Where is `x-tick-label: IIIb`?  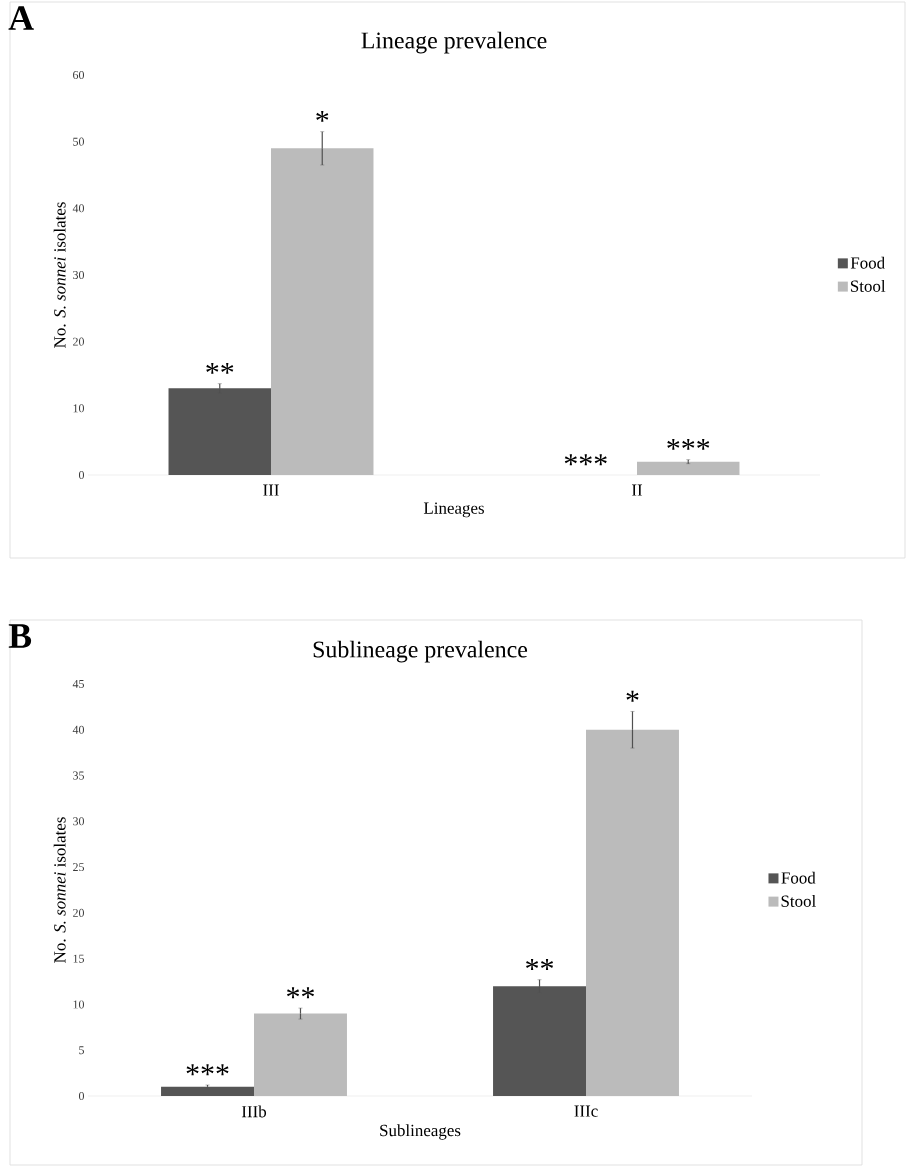 x-tick-label: IIIb is located at coordinates (254, 1111).